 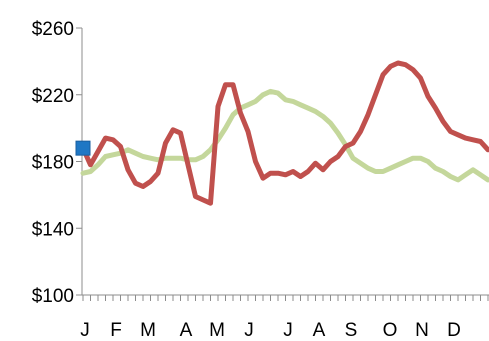 I want to click on y-tick-label: $260, so click(x=53, y=29).